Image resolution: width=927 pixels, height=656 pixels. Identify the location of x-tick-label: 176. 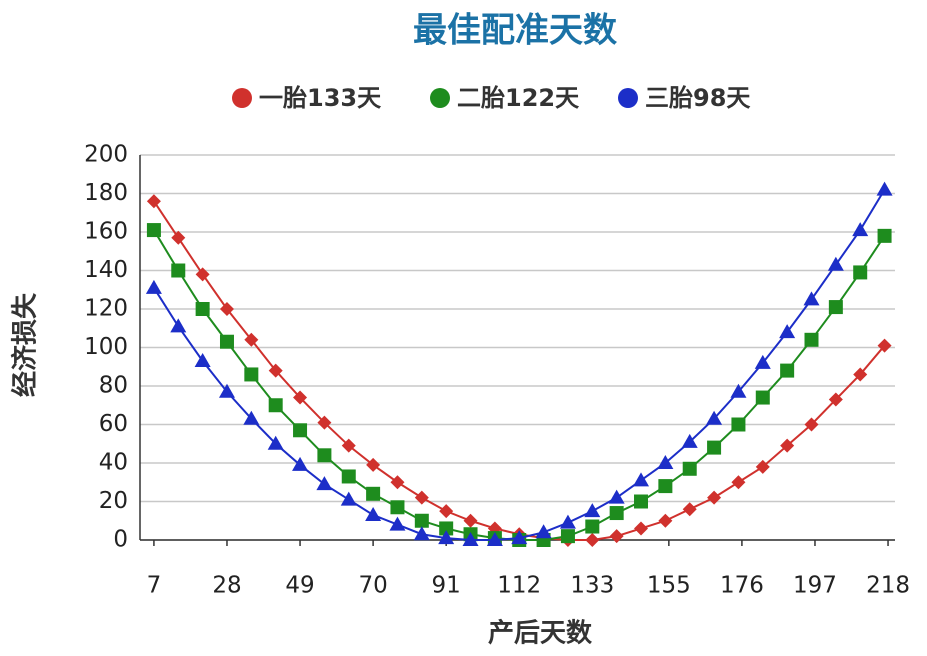
(742, 586).